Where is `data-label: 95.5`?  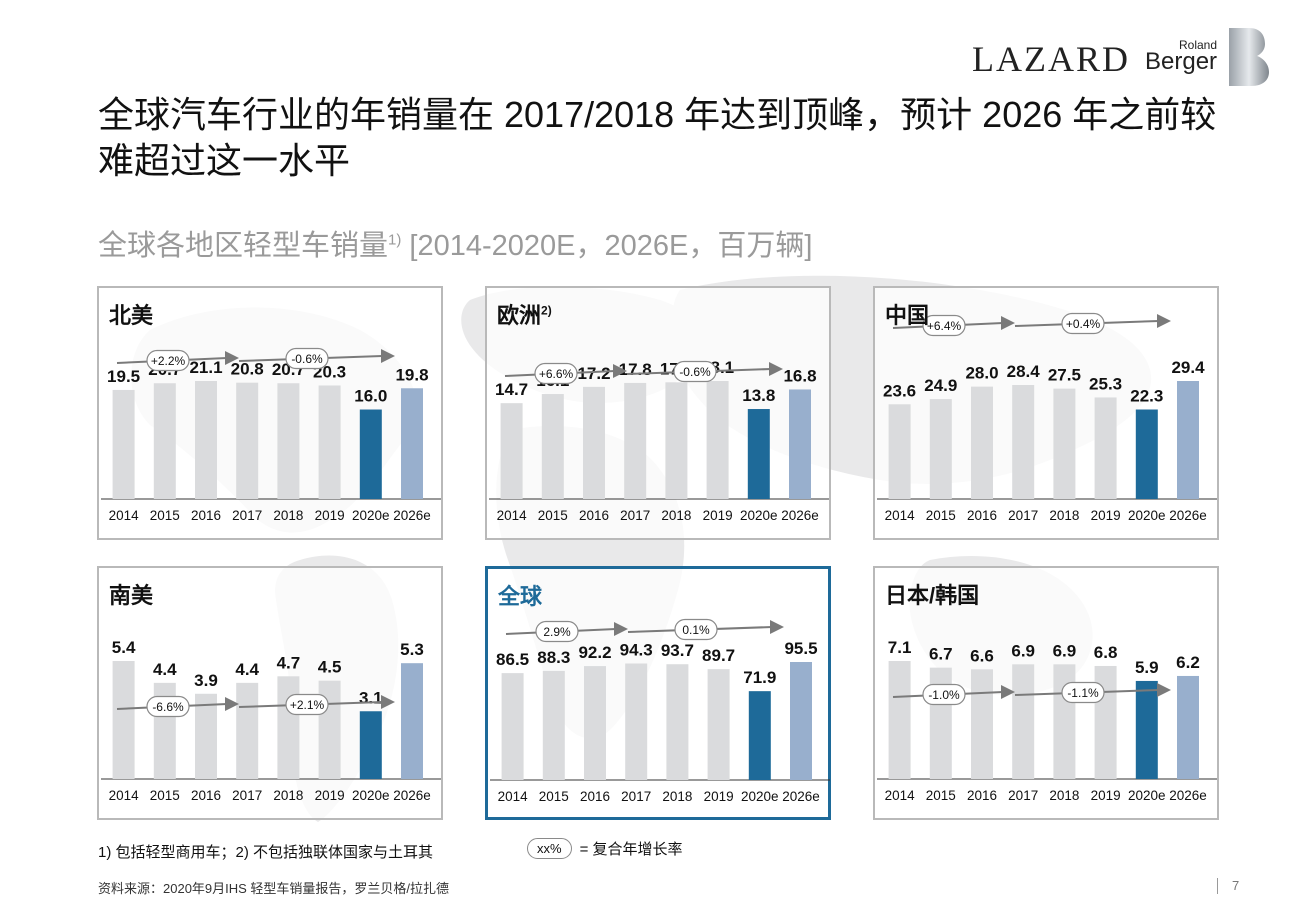
data-label: 95.5 is located at coordinates (800, 648).